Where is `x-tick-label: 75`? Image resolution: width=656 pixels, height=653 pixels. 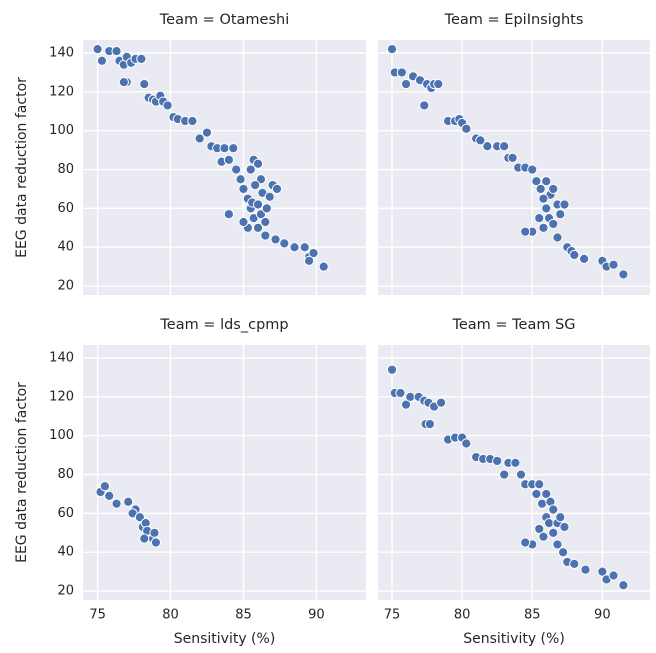
x-tick-label: 75 is located at coordinates (97, 615).